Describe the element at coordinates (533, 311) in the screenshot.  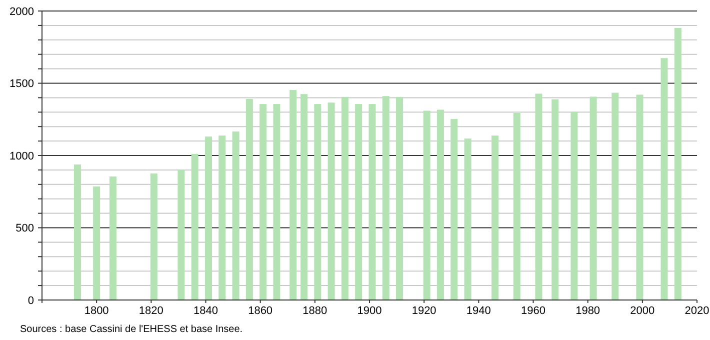
I see `x-tick-label: 1960` at that location.